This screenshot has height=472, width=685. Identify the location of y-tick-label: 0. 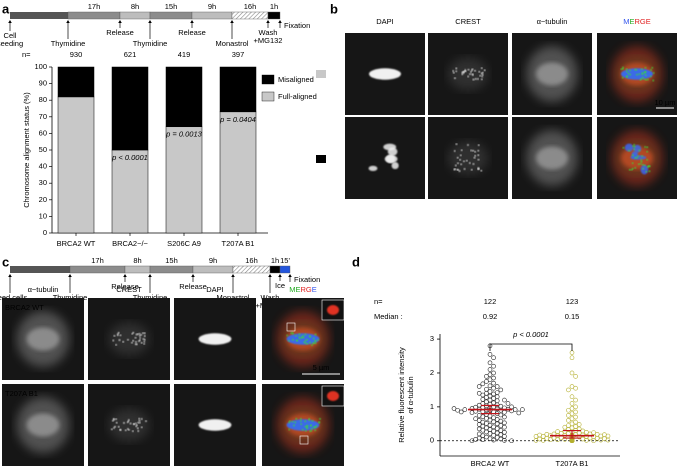
(432, 440).